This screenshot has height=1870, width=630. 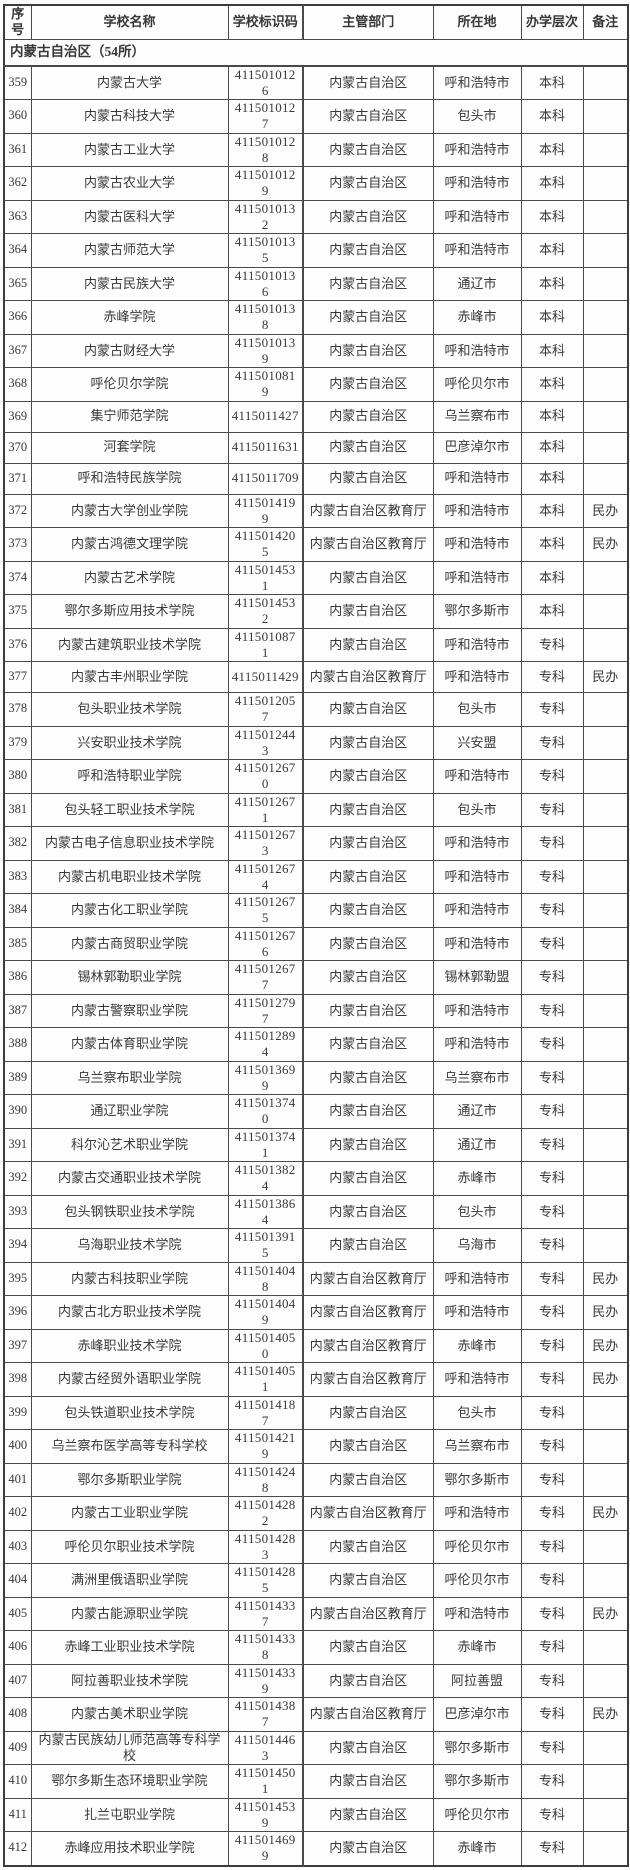 What do you see at coordinates (17, 1178) in the screenshot?
I see `cell-number: 392` at bounding box center [17, 1178].